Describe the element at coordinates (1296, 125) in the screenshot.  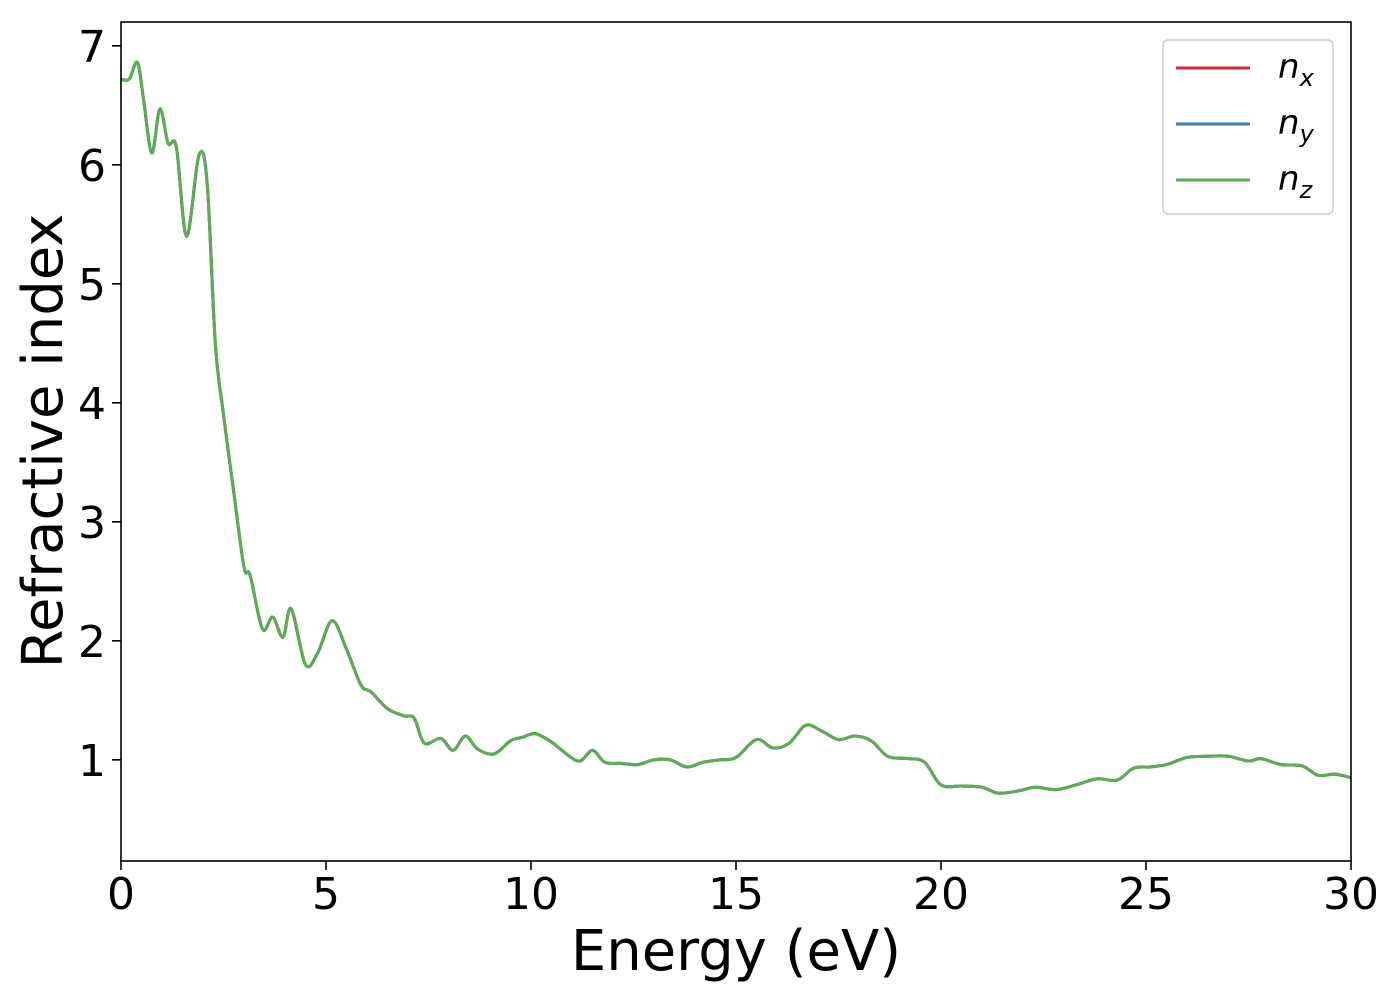
I see `legend-label: ny` at that location.